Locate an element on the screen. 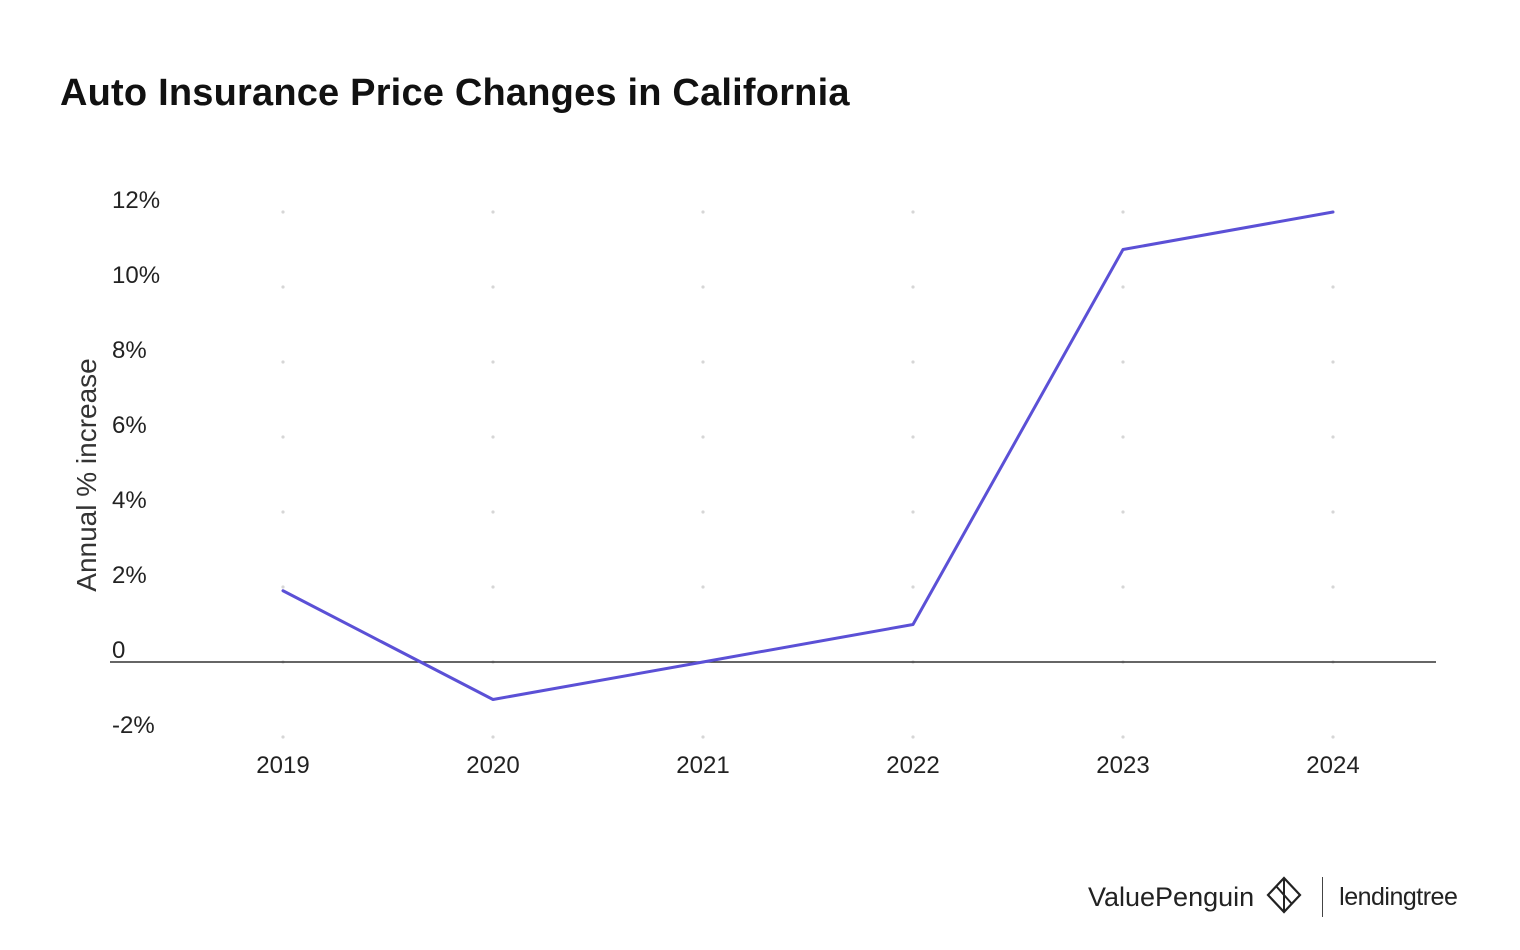 Image resolution: width=1520 pixels, height=950 pixels. x-axis-ticks: 2019 2020 2021 2022 2023 2024 is located at coordinates (807, 765).